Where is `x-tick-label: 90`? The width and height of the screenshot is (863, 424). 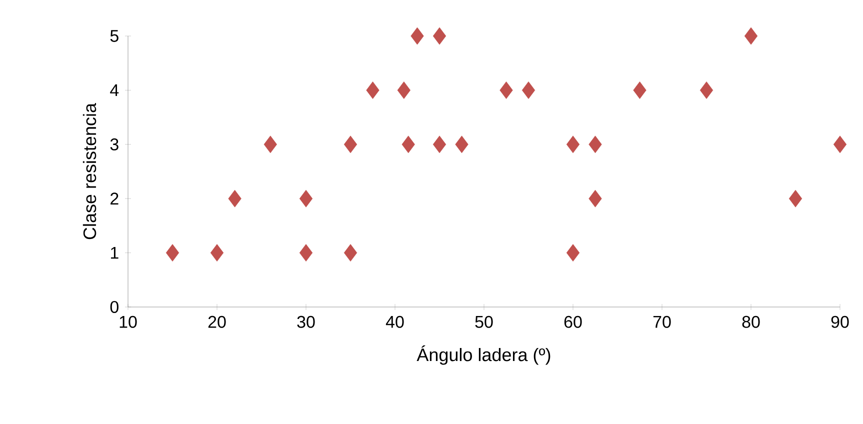
x-tick-label: 90 is located at coordinates (840, 322).